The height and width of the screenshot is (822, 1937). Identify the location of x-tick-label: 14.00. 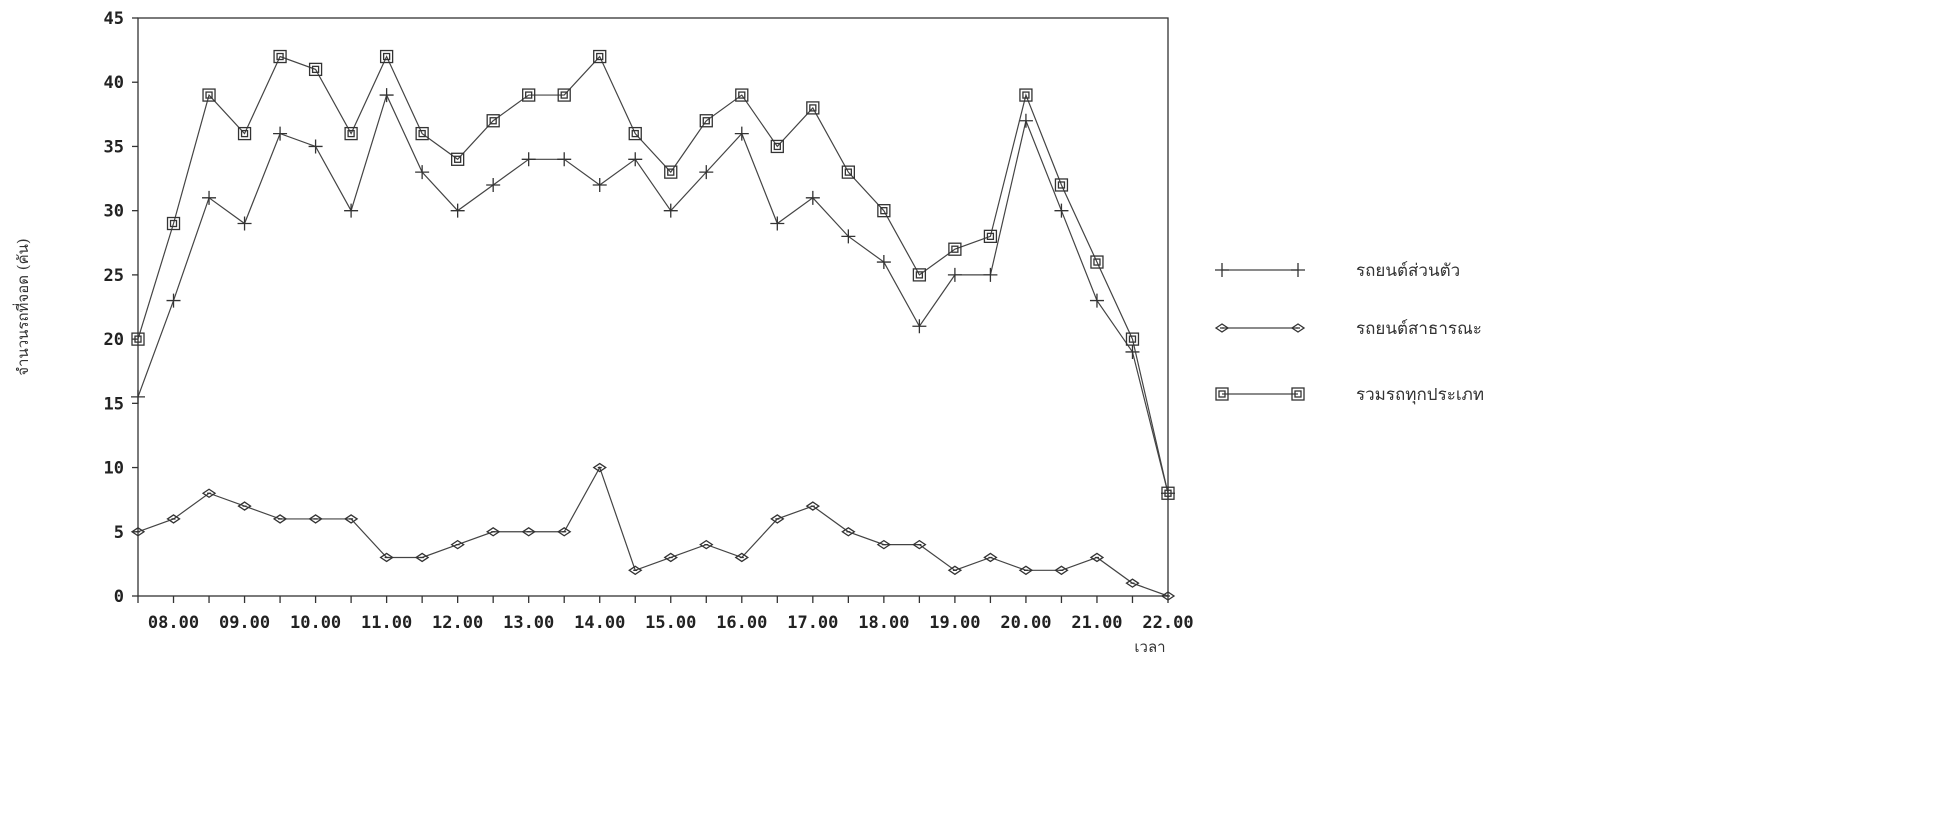
(599, 623).